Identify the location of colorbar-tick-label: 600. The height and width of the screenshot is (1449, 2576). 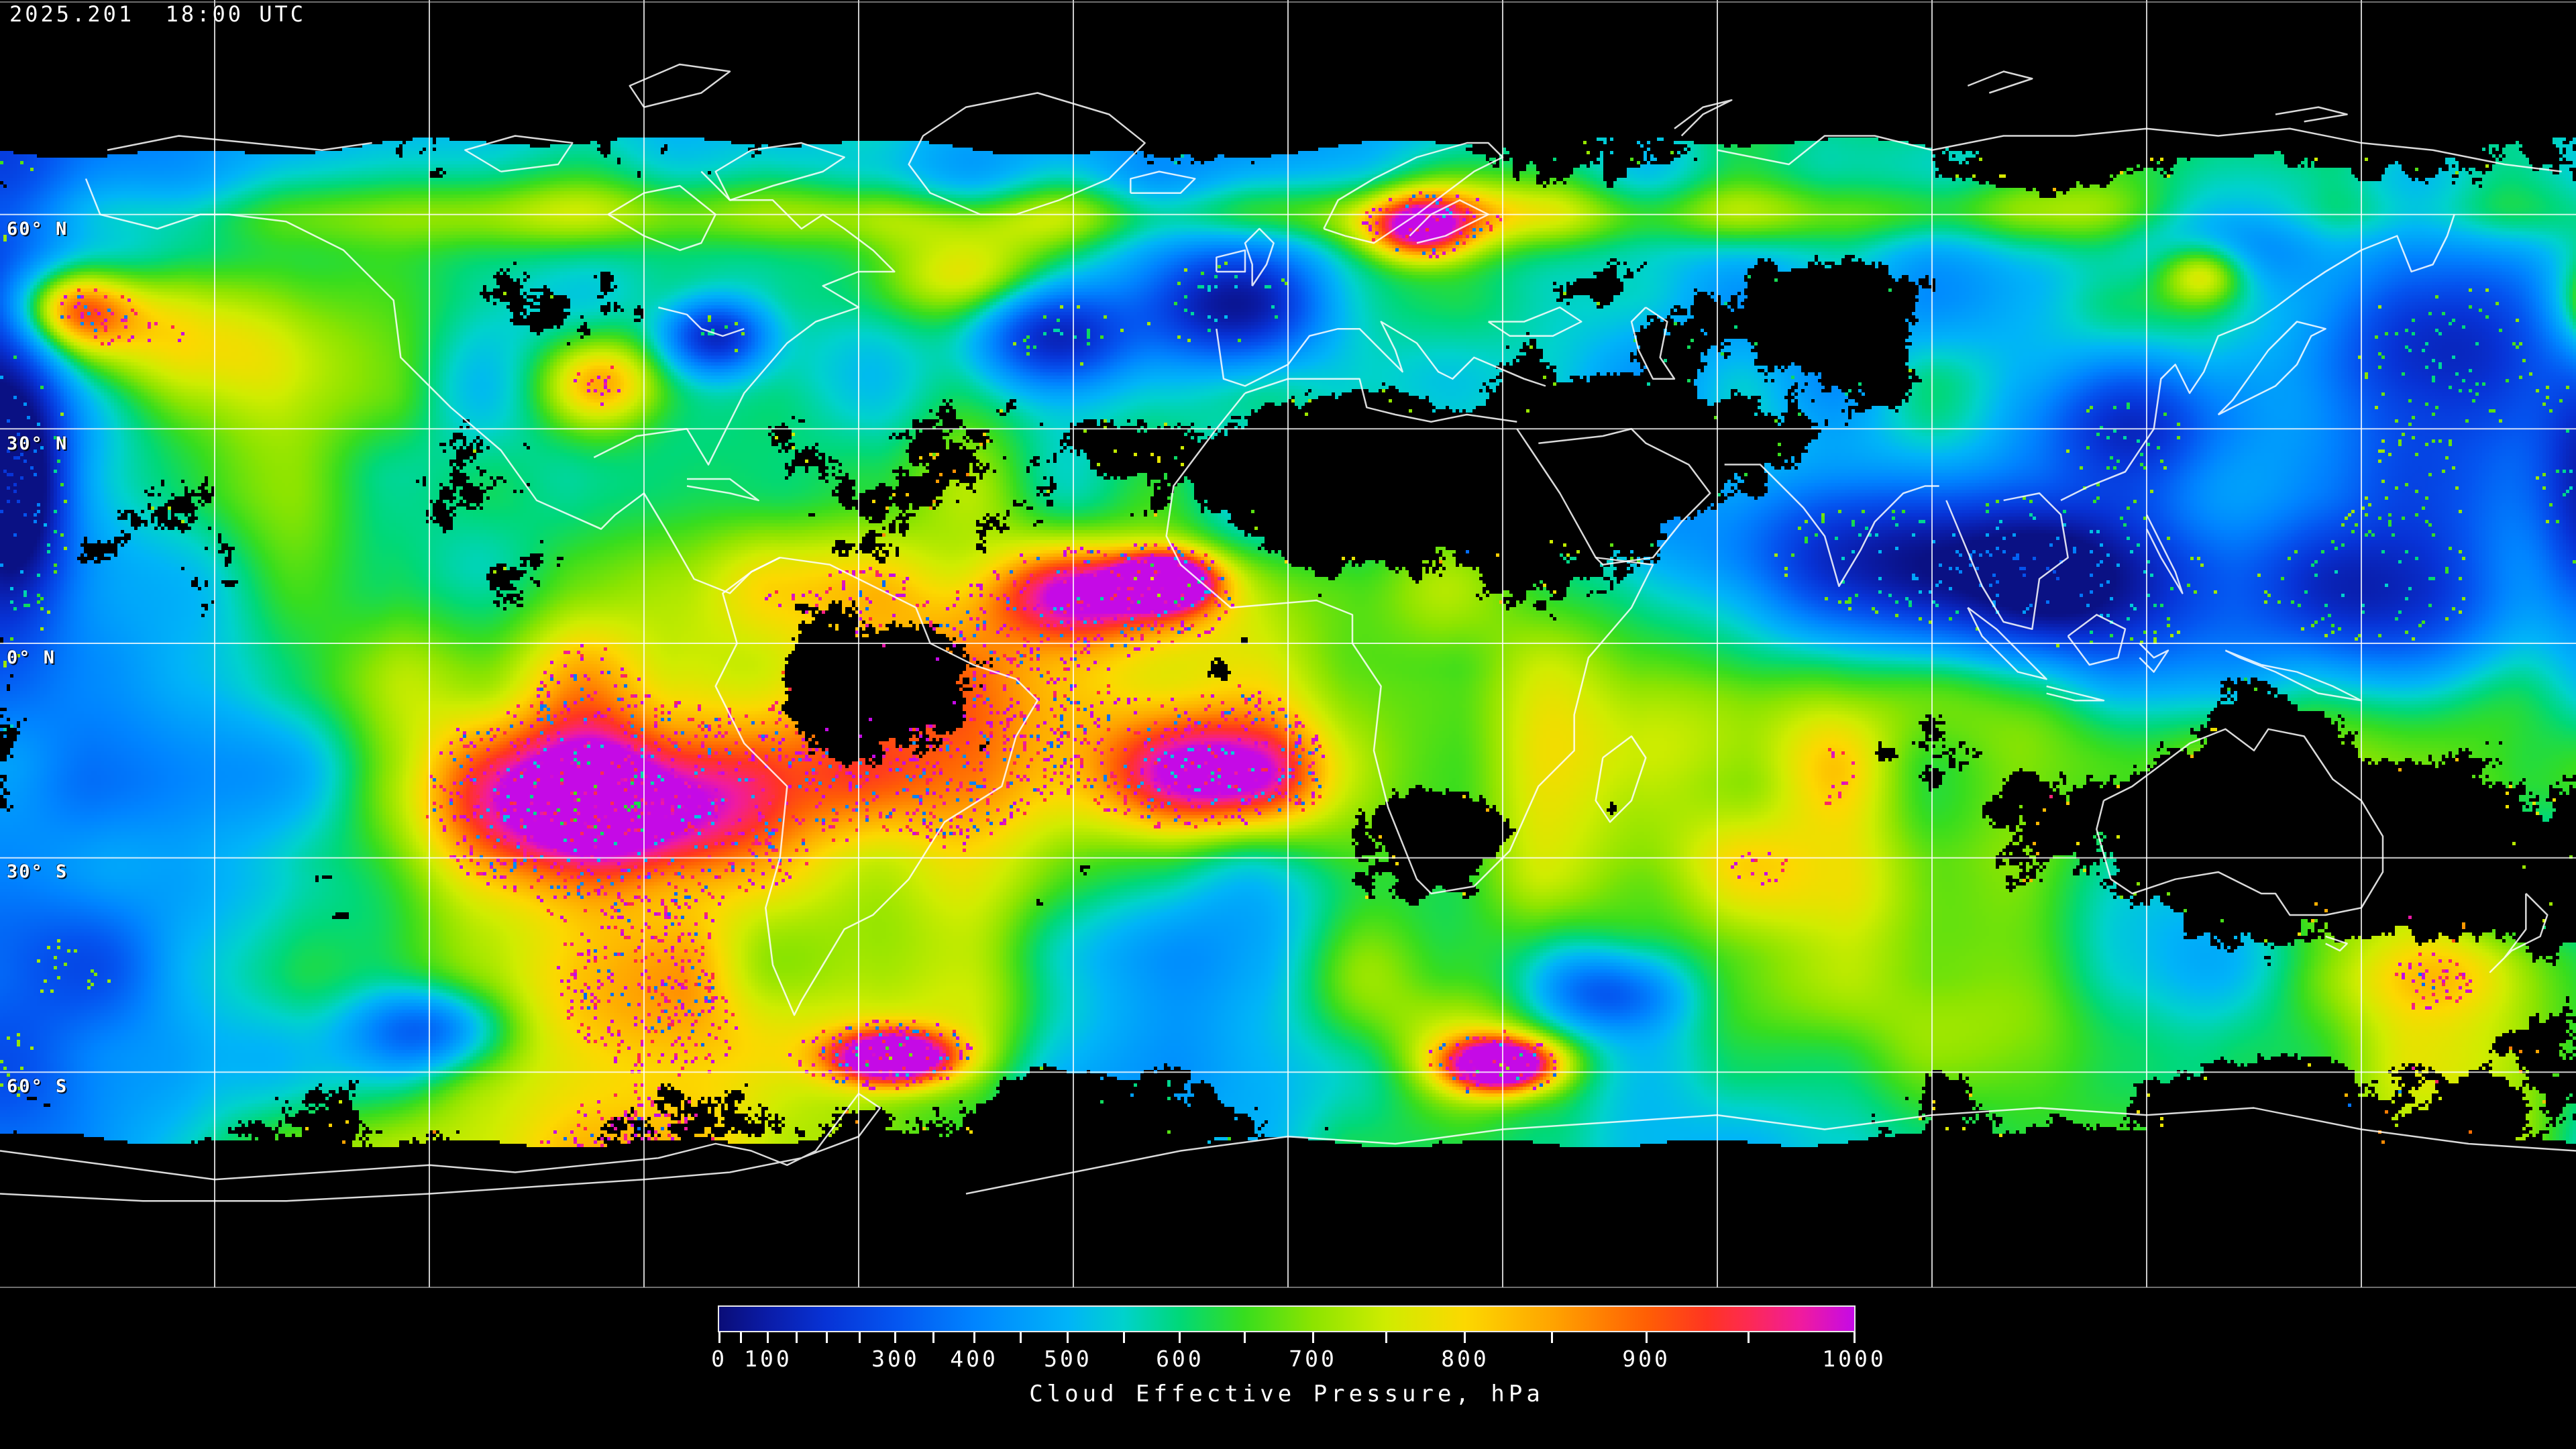
(1180, 1359).